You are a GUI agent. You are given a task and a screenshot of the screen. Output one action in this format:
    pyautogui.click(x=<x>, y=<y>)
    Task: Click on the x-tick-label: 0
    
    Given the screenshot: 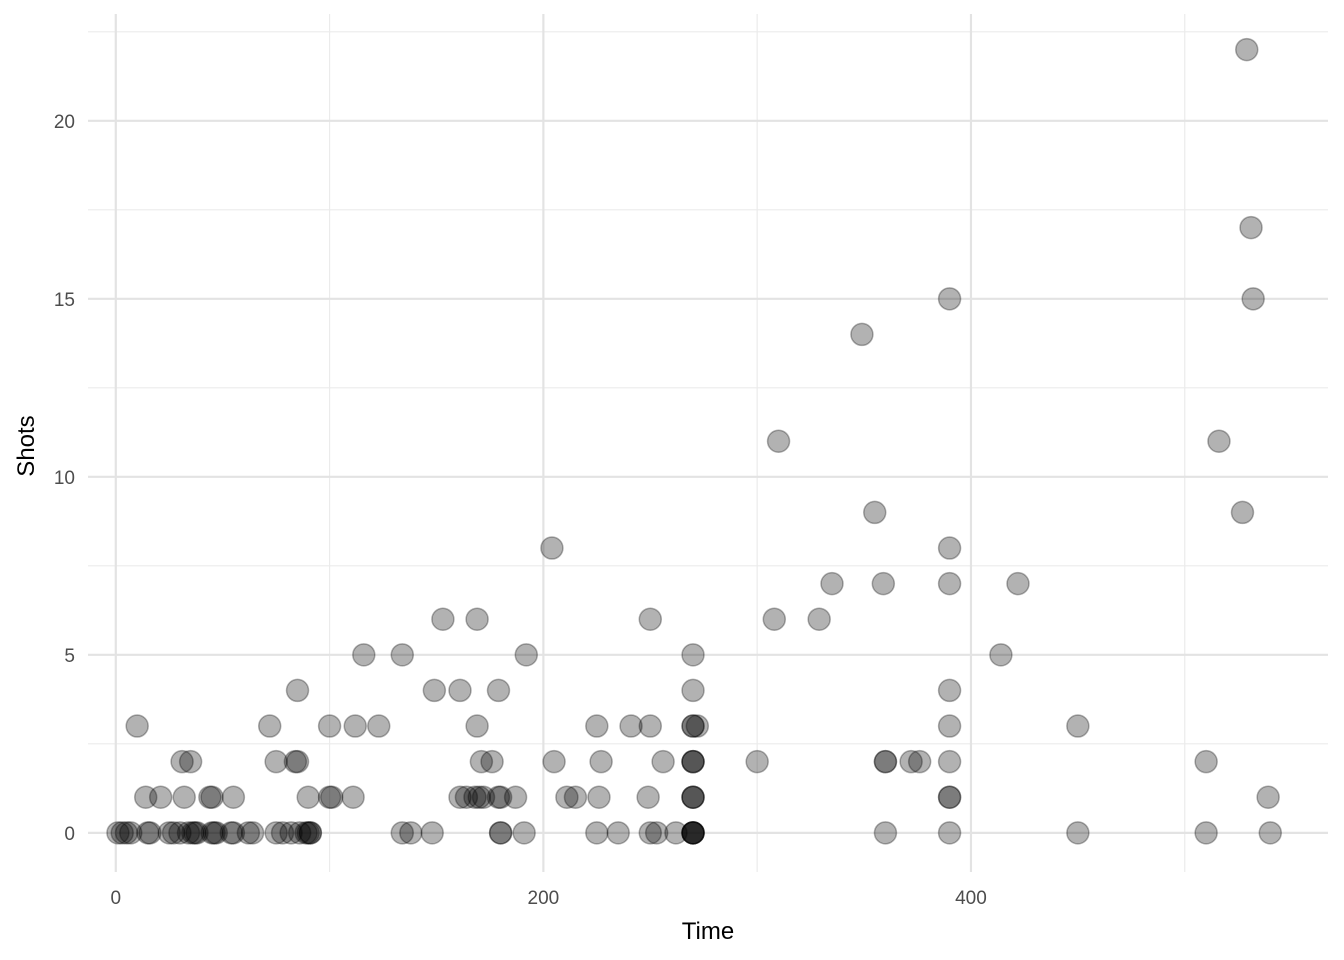 What is the action you would take?
    pyautogui.click(x=116, y=898)
    